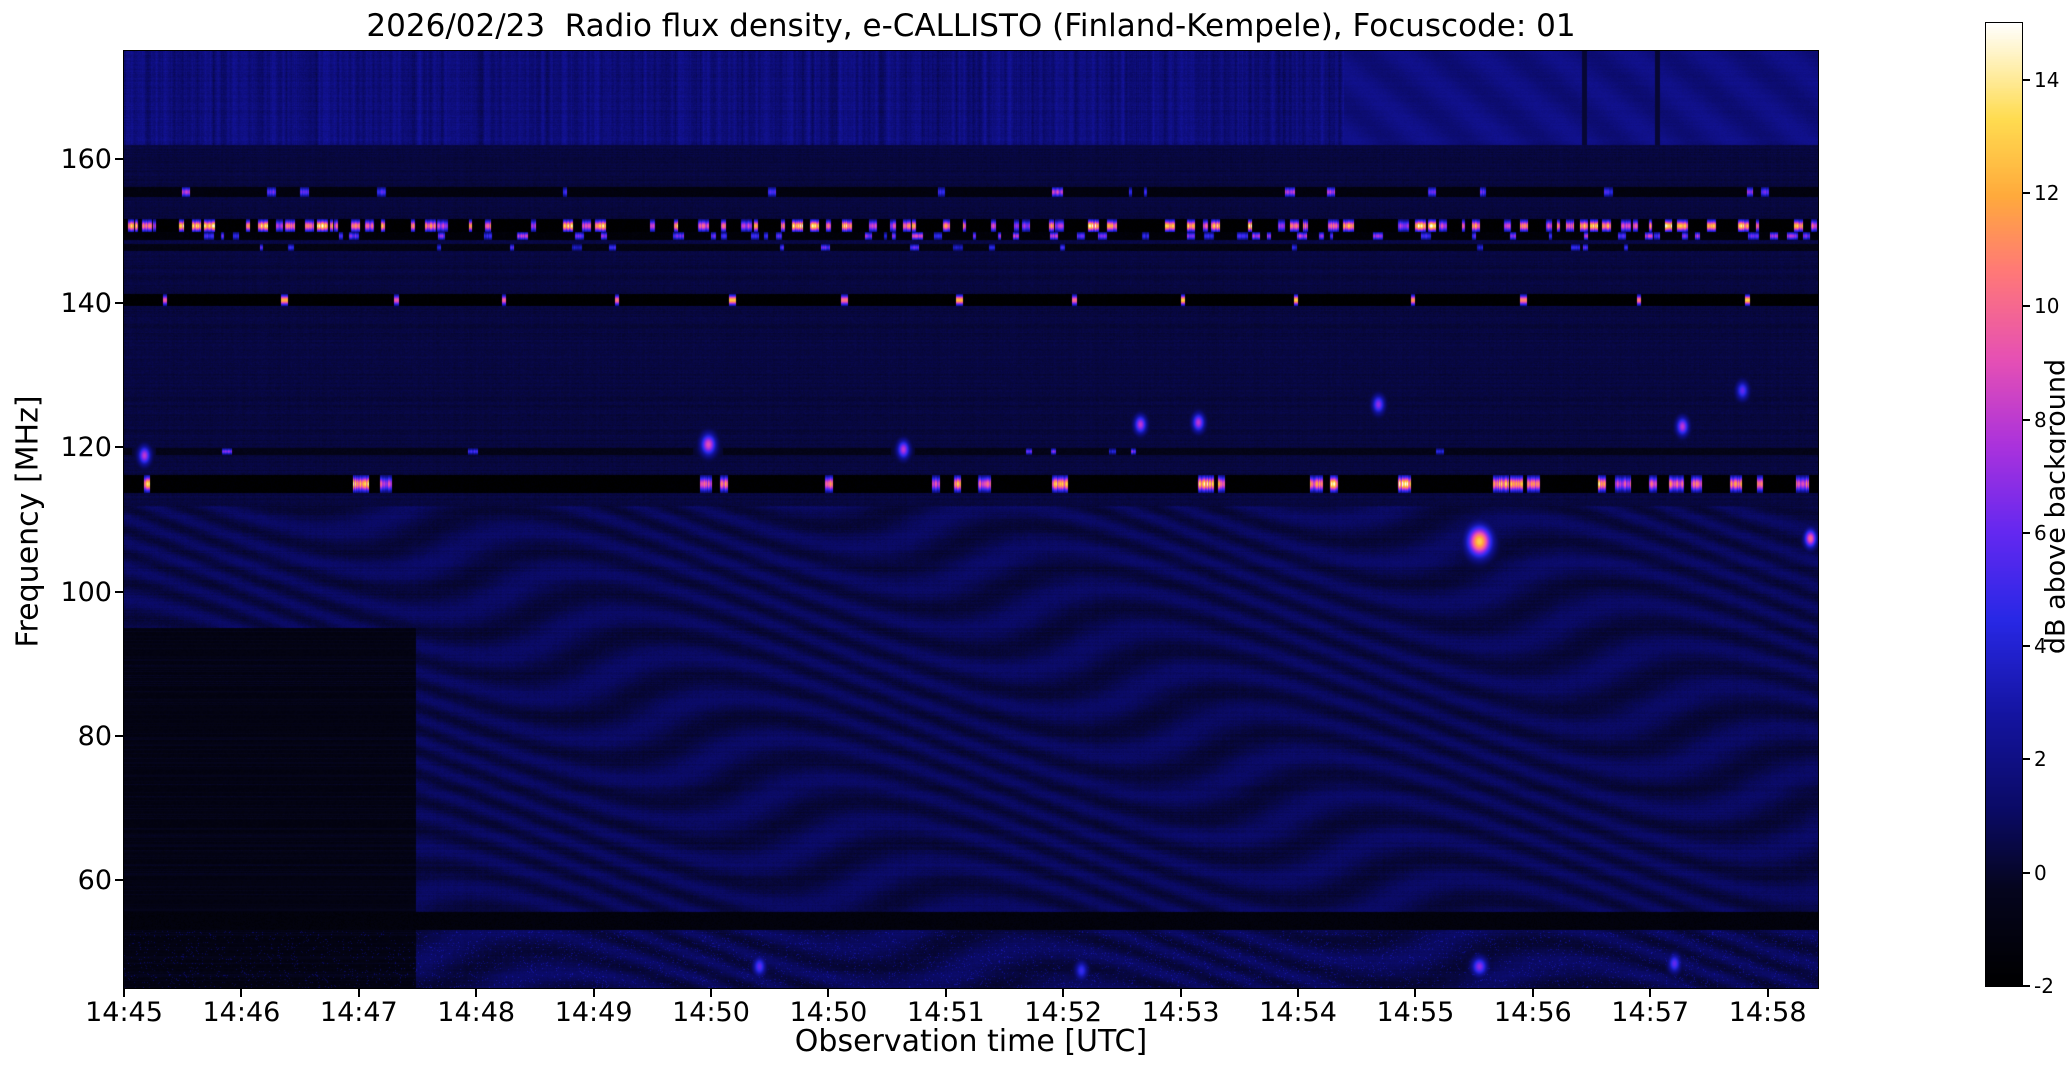 This screenshot has height=1067, width=2066. Describe the element at coordinates (2040, 759) in the screenshot. I see `colorbar-tick-label: 2` at that location.